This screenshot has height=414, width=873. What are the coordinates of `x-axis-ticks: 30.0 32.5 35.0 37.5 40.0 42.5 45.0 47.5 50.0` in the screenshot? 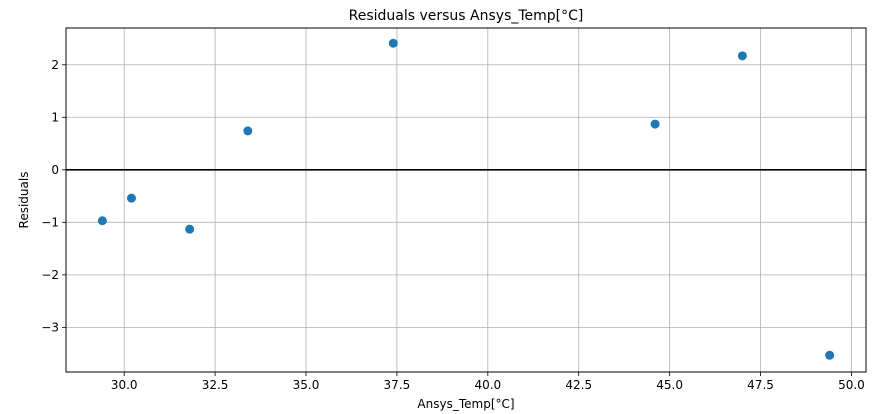 It's located at (488, 382).